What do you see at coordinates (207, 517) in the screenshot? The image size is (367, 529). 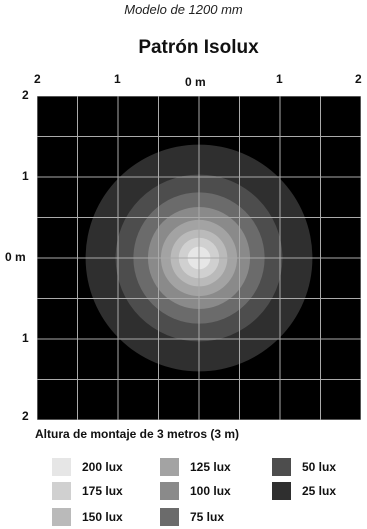 I see `legend-label: 75 lux` at bounding box center [207, 517].